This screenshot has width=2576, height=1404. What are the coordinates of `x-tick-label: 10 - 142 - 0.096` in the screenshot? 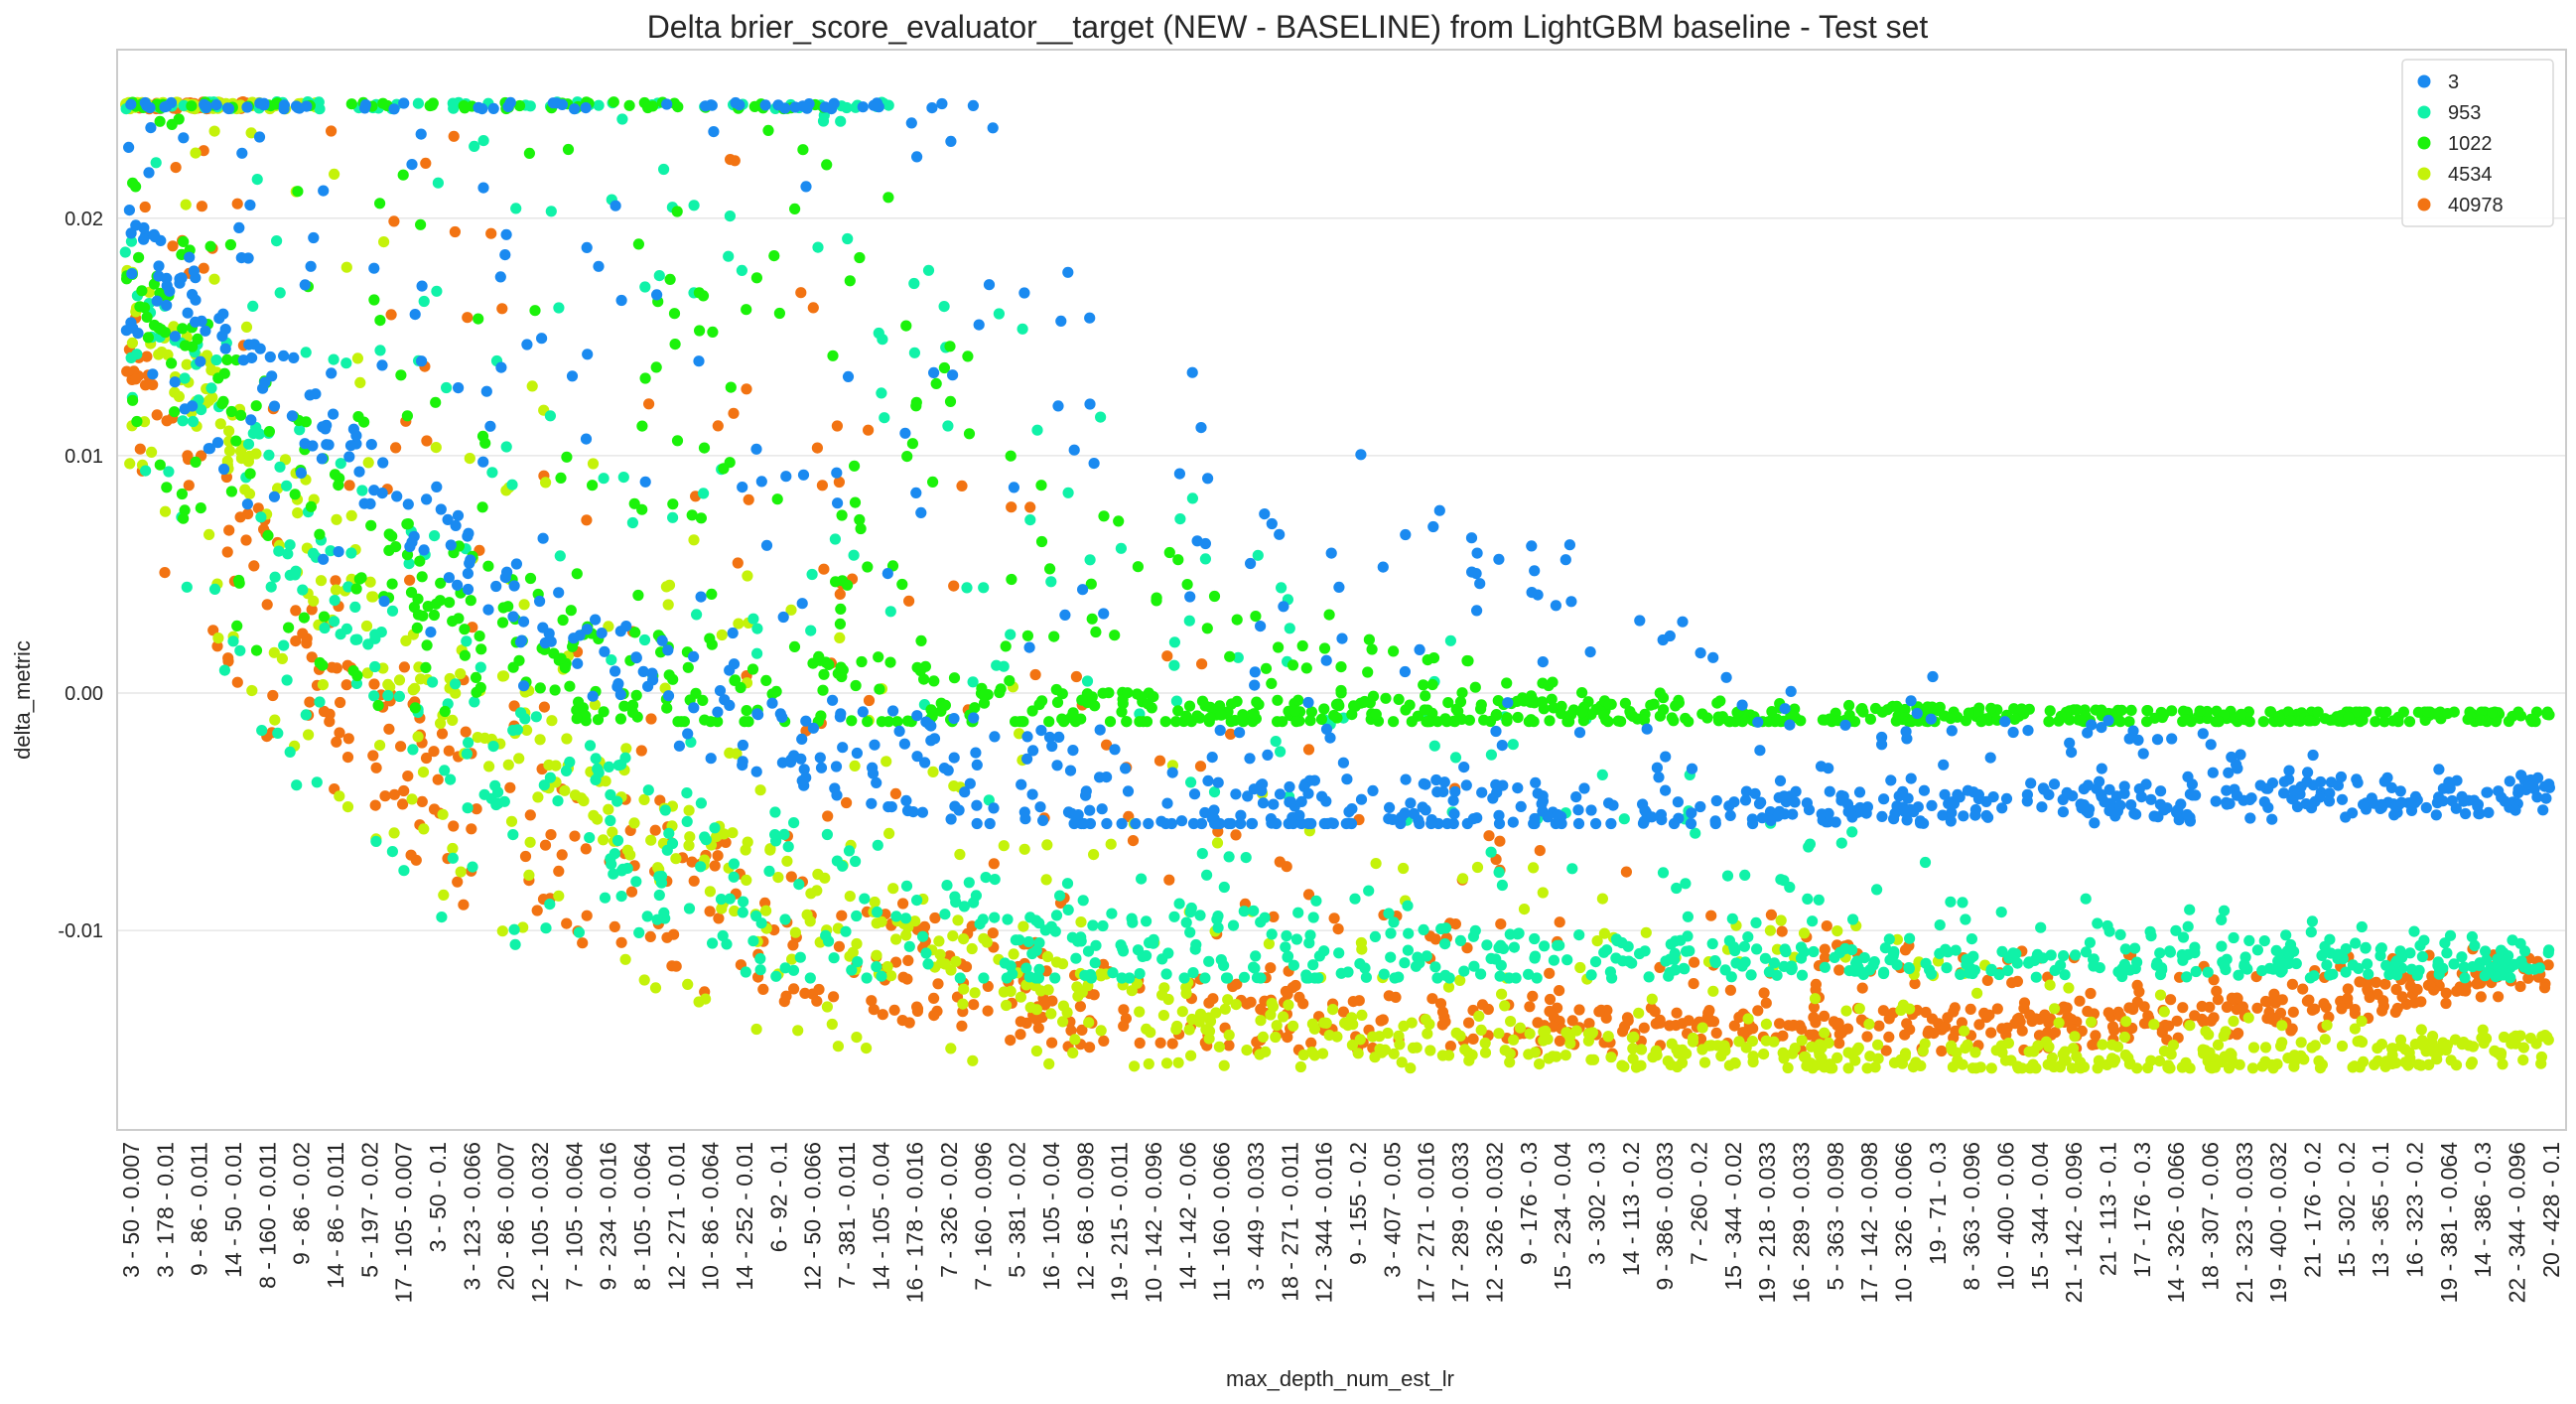 It's located at (1153, 1223).